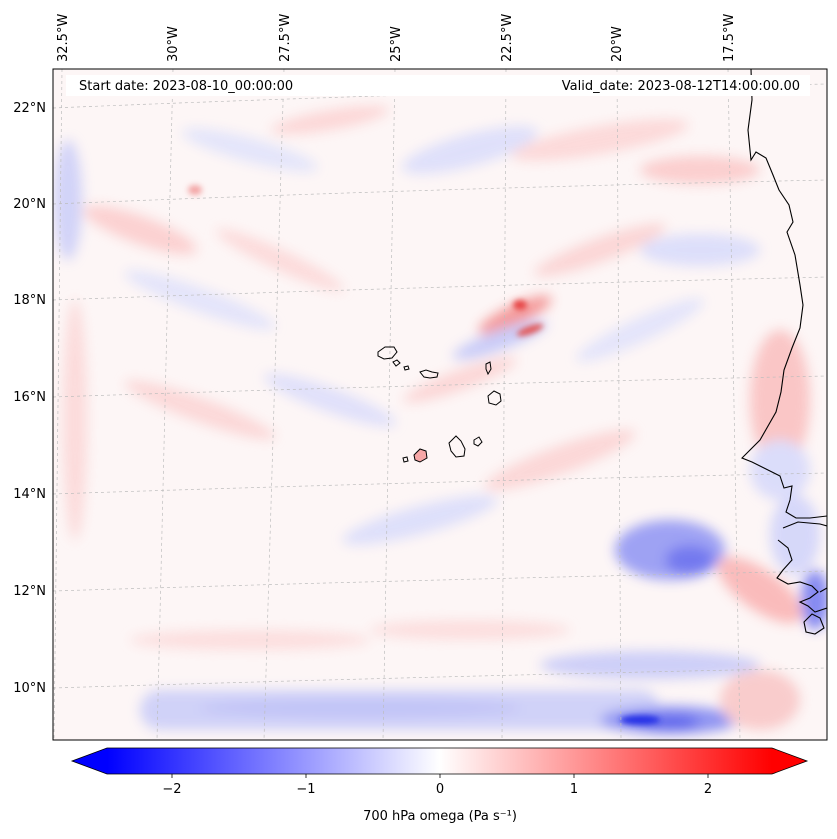 The width and height of the screenshot is (837, 839). What do you see at coordinates (488, 368) in the screenshot?
I see `island-sal` at bounding box center [488, 368].